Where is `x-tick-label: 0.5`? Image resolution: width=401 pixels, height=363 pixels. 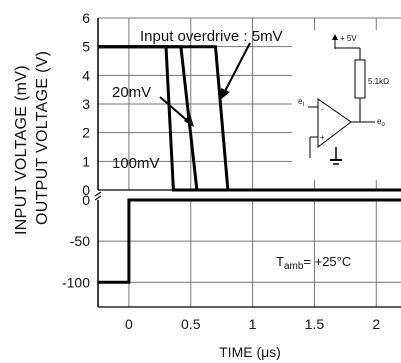 x-tick-label: 0.5 is located at coordinates (191, 324).